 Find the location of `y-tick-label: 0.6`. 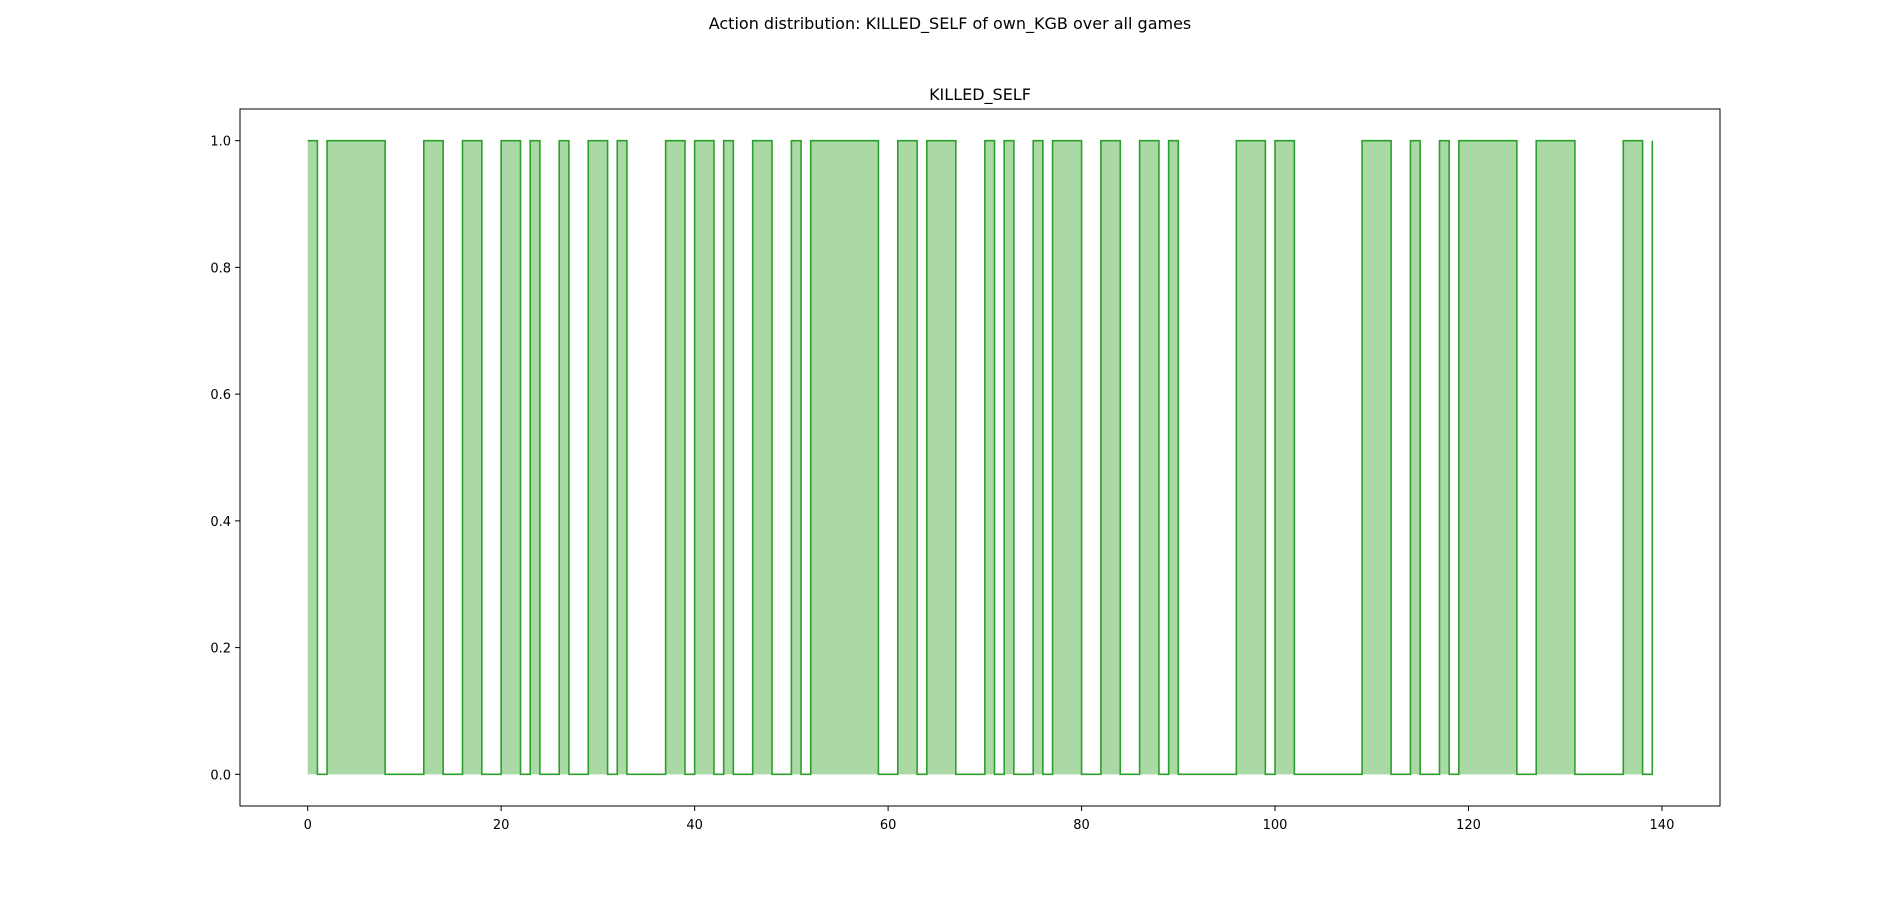

y-tick-label: 0.6 is located at coordinates (220, 395).